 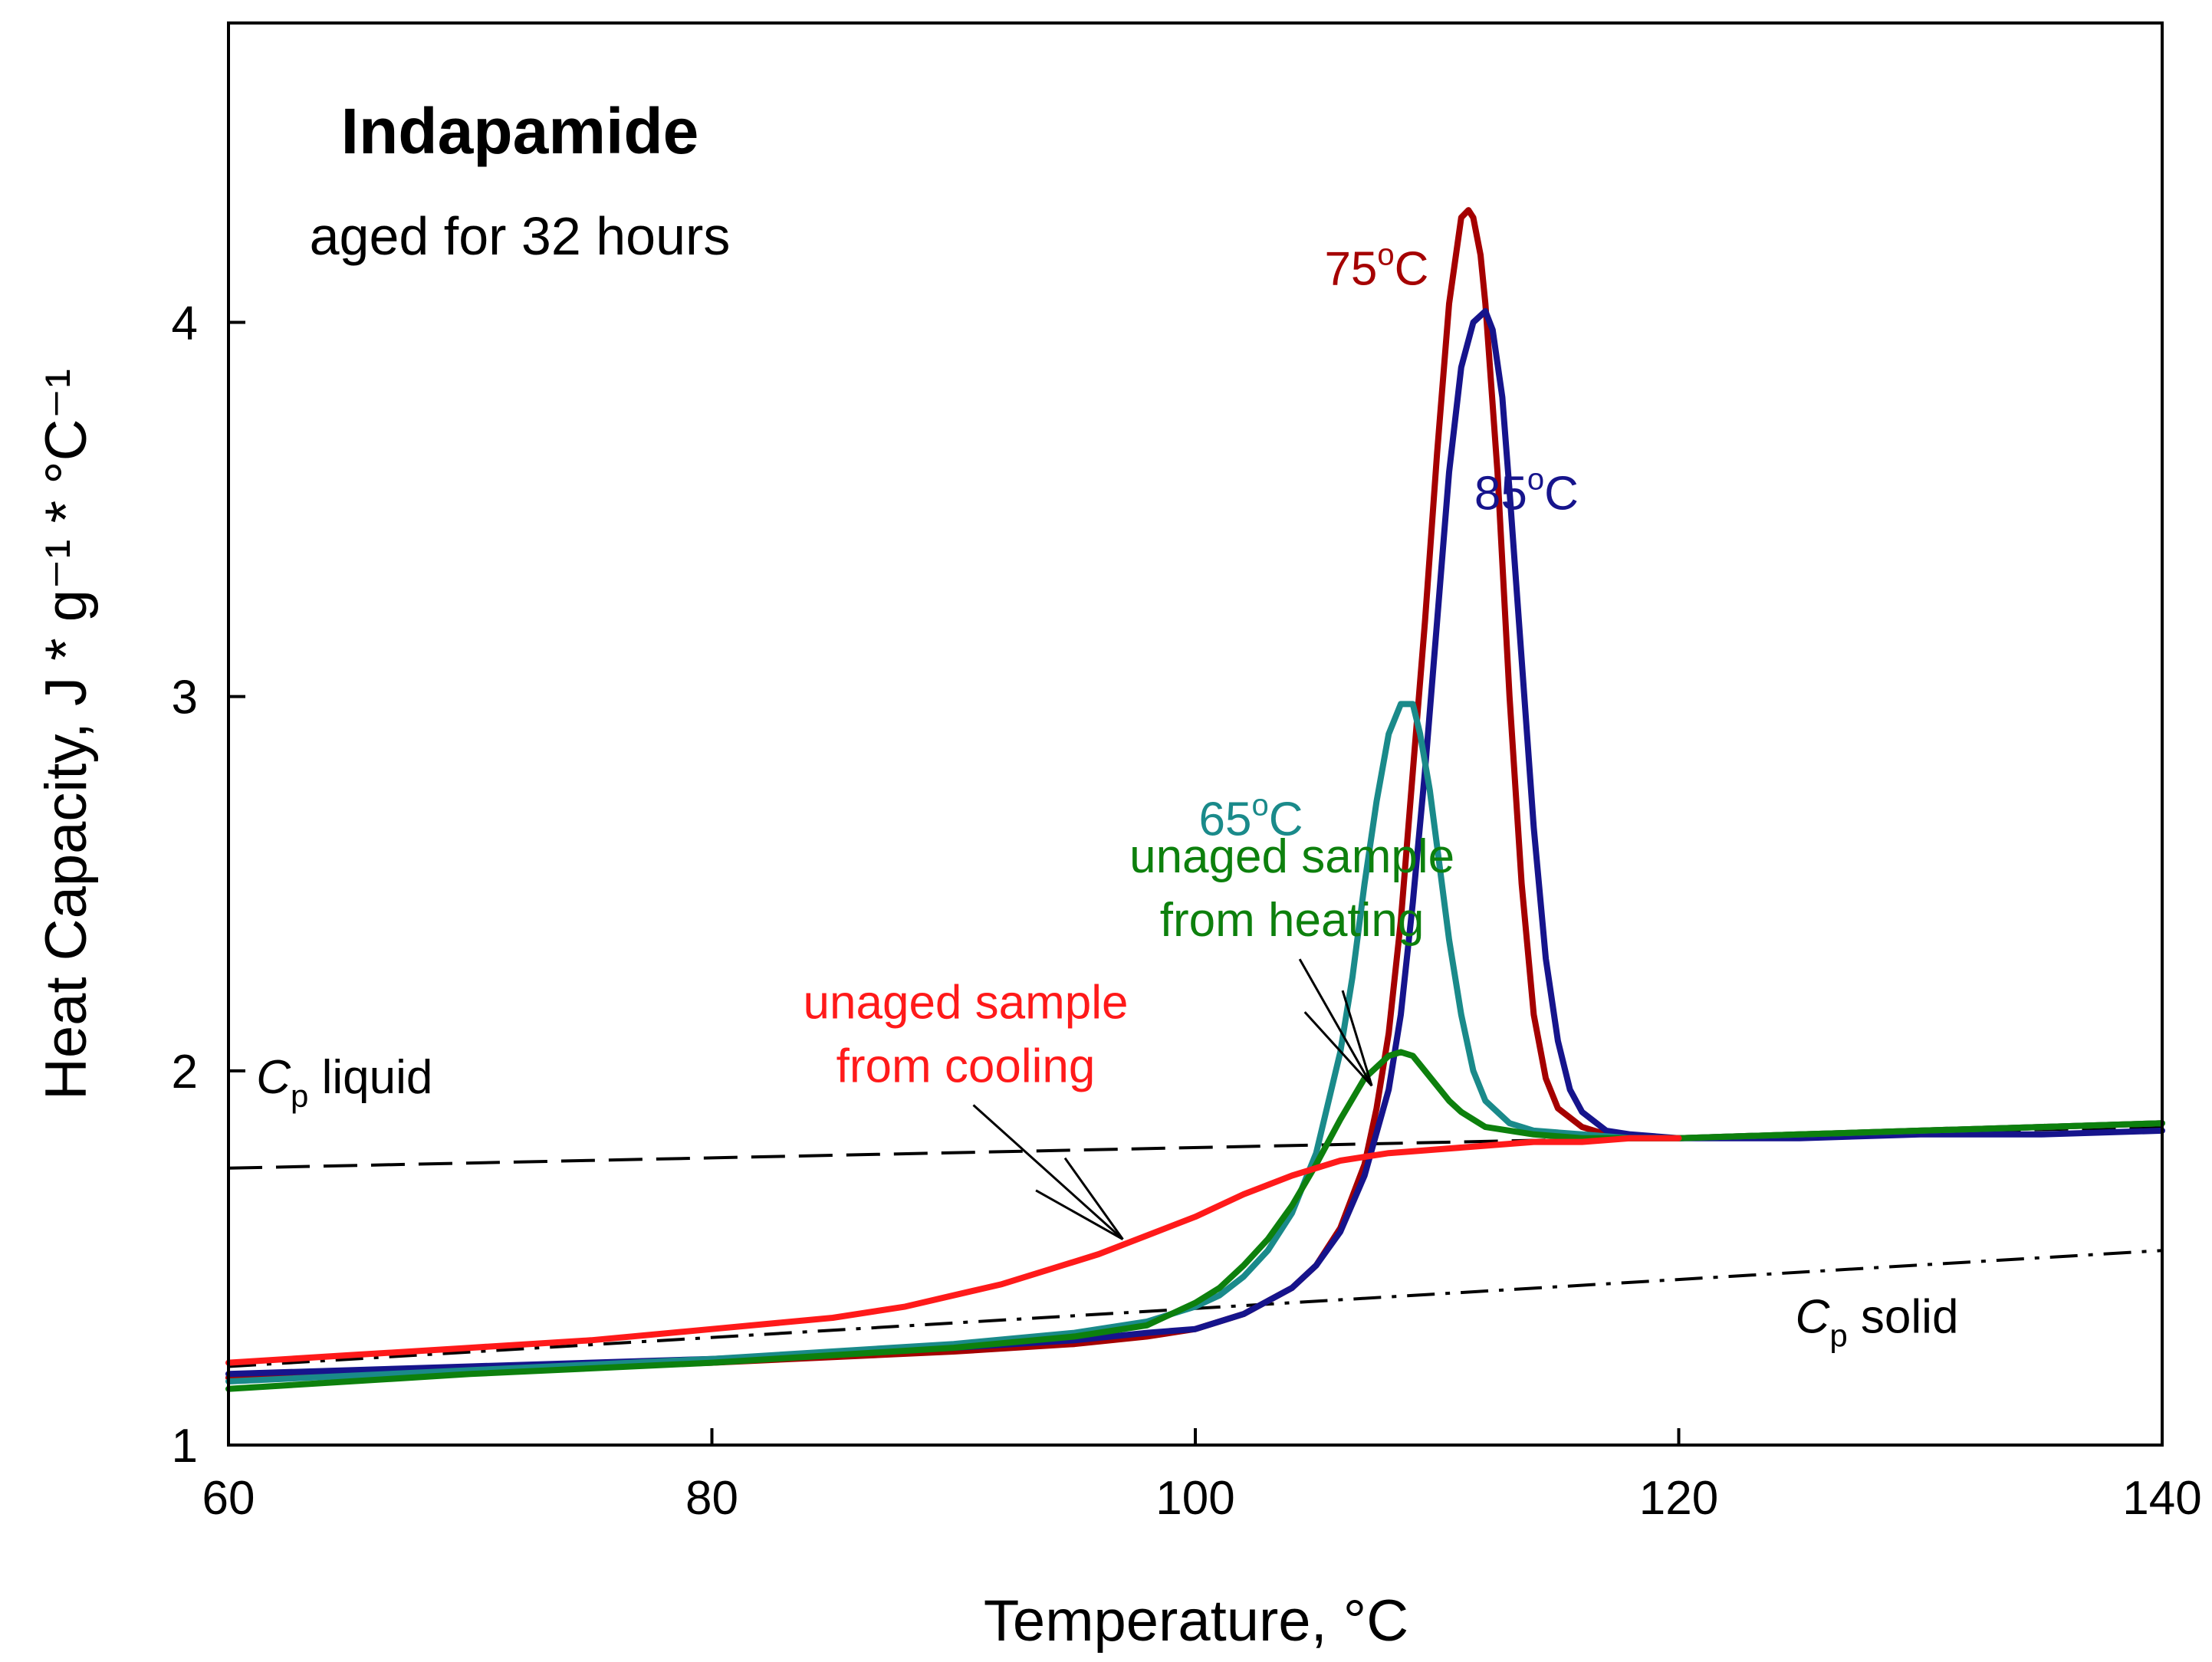 What do you see at coordinates (185, 698) in the screenshot?
I see `y-tick-label-3: 3` at bounding box center [185, 698].